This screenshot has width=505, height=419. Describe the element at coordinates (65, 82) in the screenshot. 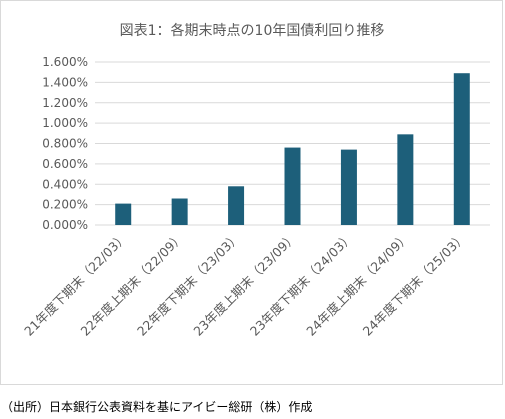

I see `y-tick-label: 1.400%` at that location.